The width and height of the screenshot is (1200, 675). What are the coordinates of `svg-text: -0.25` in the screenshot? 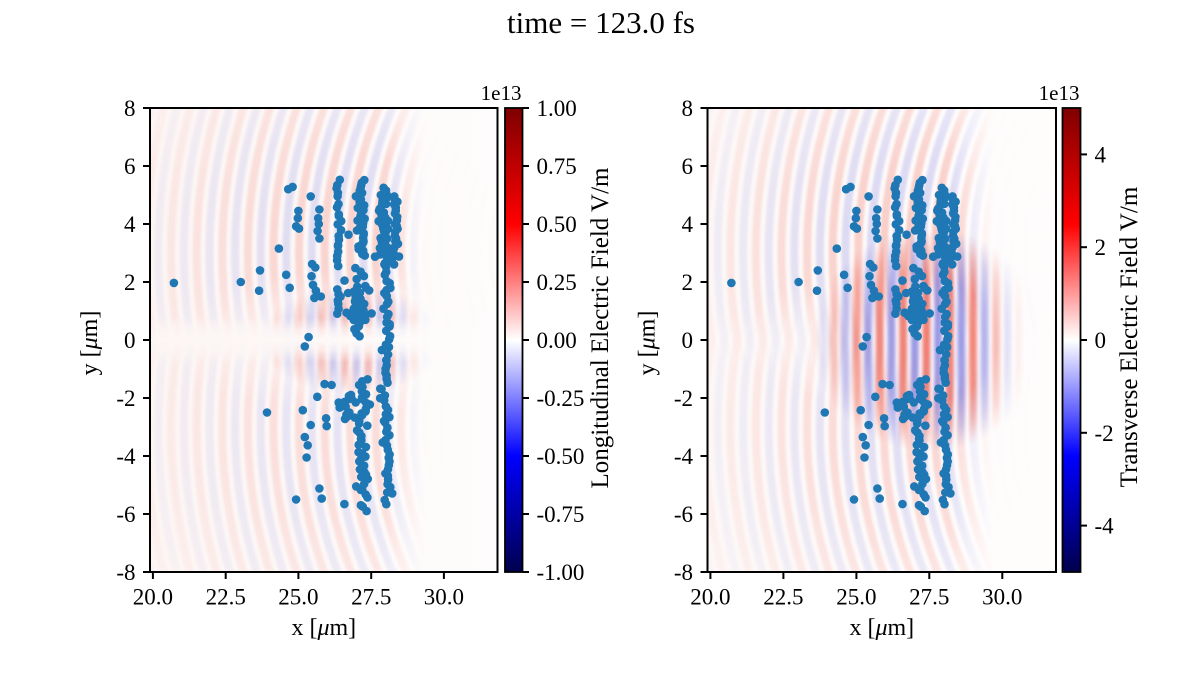 It's located at (561, 398).